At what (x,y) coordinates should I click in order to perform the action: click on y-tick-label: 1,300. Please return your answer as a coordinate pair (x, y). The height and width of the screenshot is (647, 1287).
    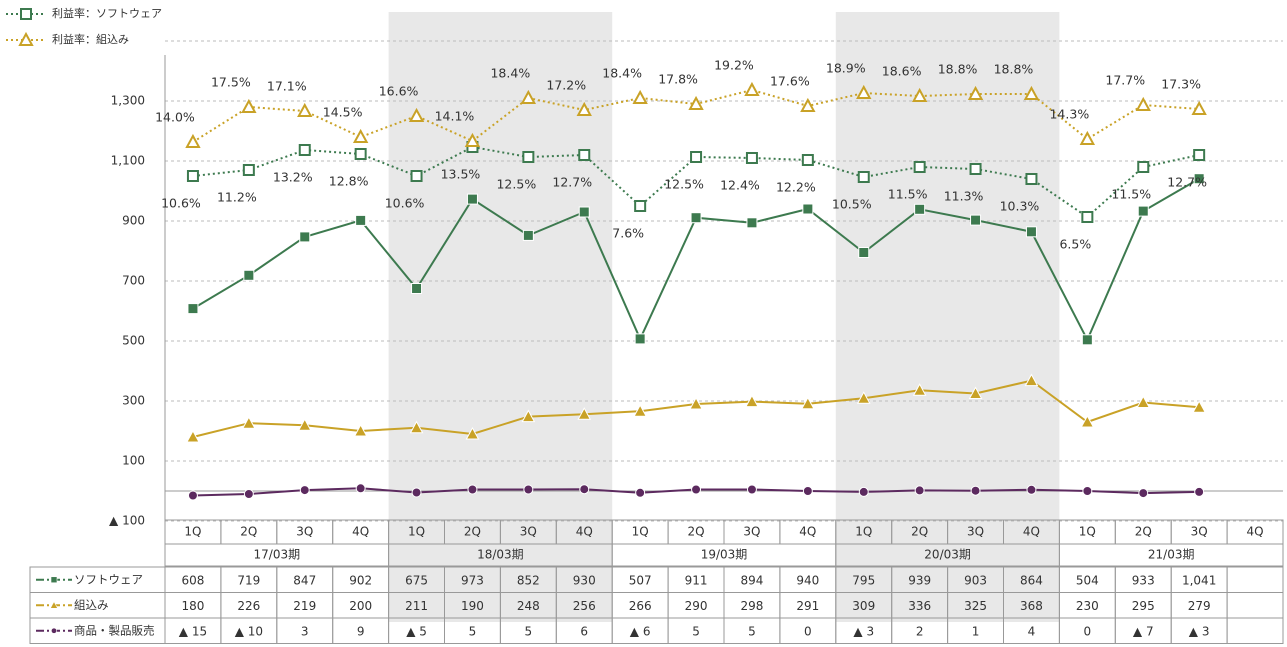
    Looking at the image, I should click on (128, 101).